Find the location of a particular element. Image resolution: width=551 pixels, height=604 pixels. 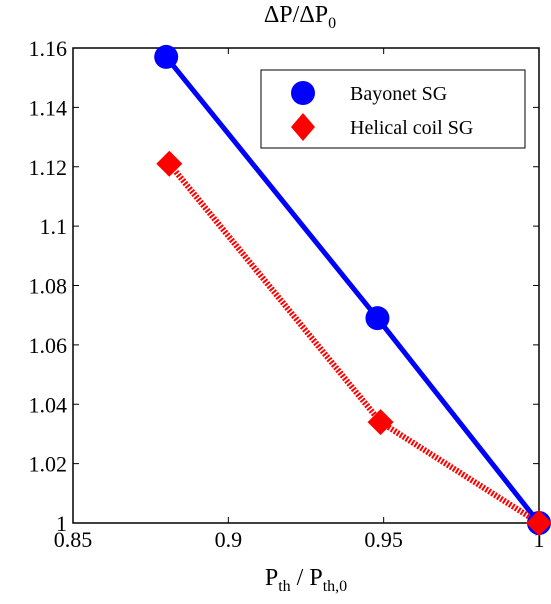

legend-label-bayonet: Bayonet SG is located at coordinates (398, 94).